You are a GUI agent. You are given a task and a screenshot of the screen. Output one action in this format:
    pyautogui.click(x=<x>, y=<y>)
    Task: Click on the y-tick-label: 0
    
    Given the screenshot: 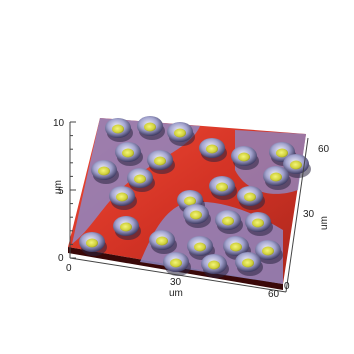 What is the action you would take?
    pyautogui.click(x=287, y=286)
    